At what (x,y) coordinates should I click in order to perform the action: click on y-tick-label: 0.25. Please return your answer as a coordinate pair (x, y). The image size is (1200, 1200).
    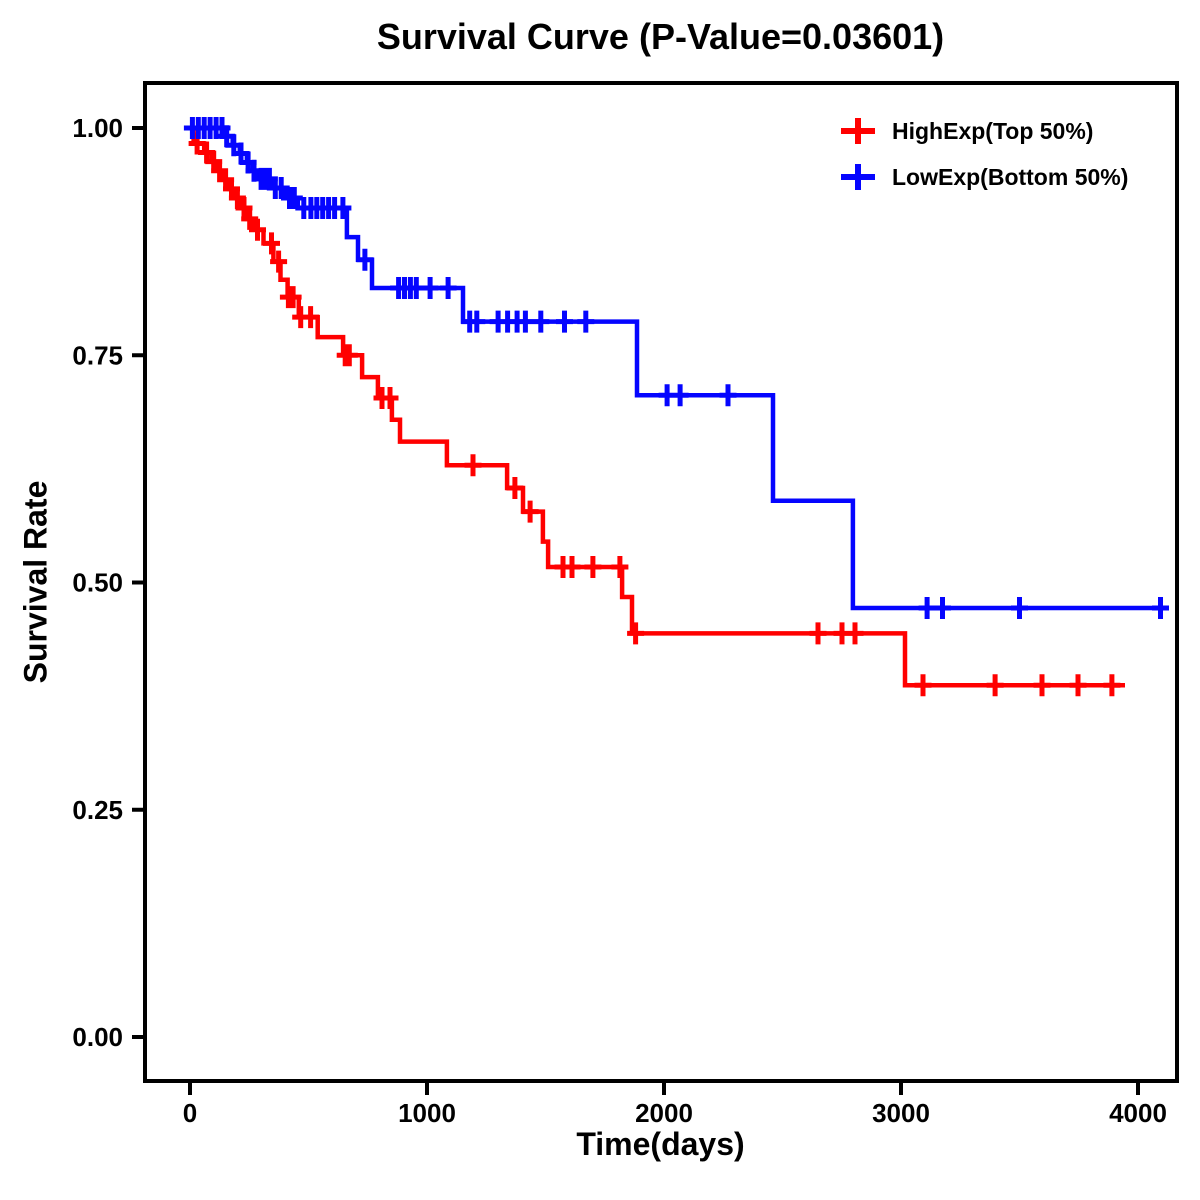
    Looking at the image, I should click on (97, 810).